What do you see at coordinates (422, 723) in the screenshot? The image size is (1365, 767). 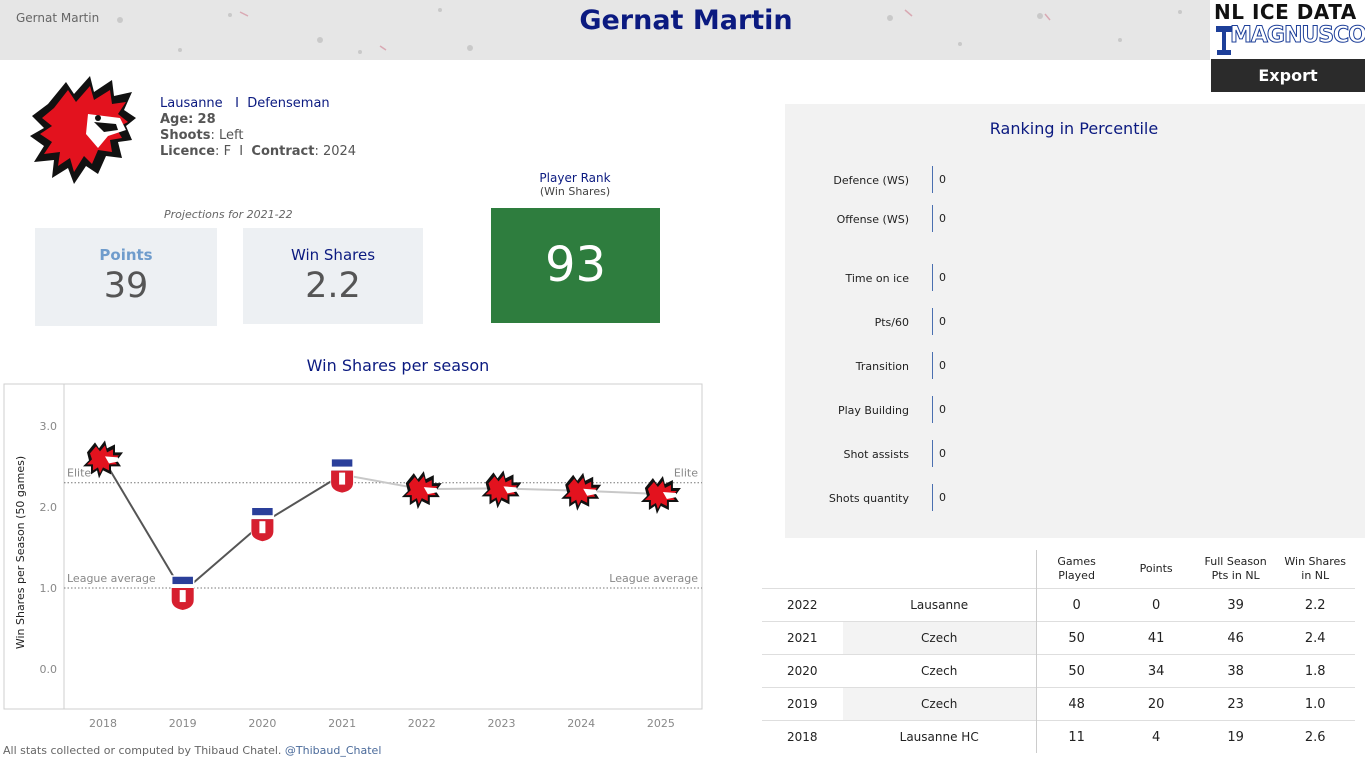 I see `x-tick-label: 2022` at bounding box center [422, 723].